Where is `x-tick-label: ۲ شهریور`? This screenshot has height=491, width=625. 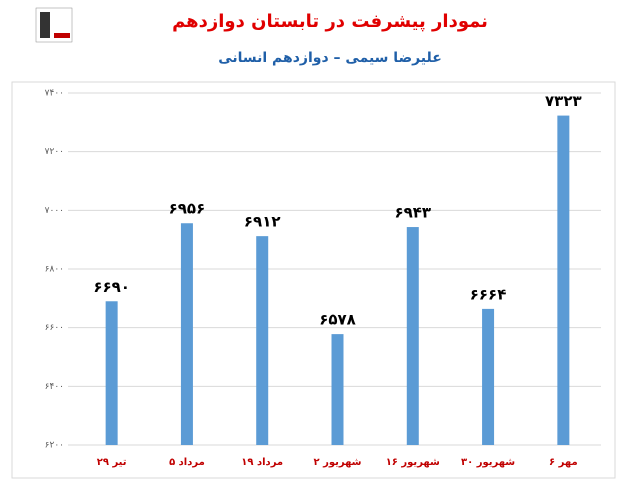
x-tick-label: ۲ شهریور is located at coordinates (337, 462).